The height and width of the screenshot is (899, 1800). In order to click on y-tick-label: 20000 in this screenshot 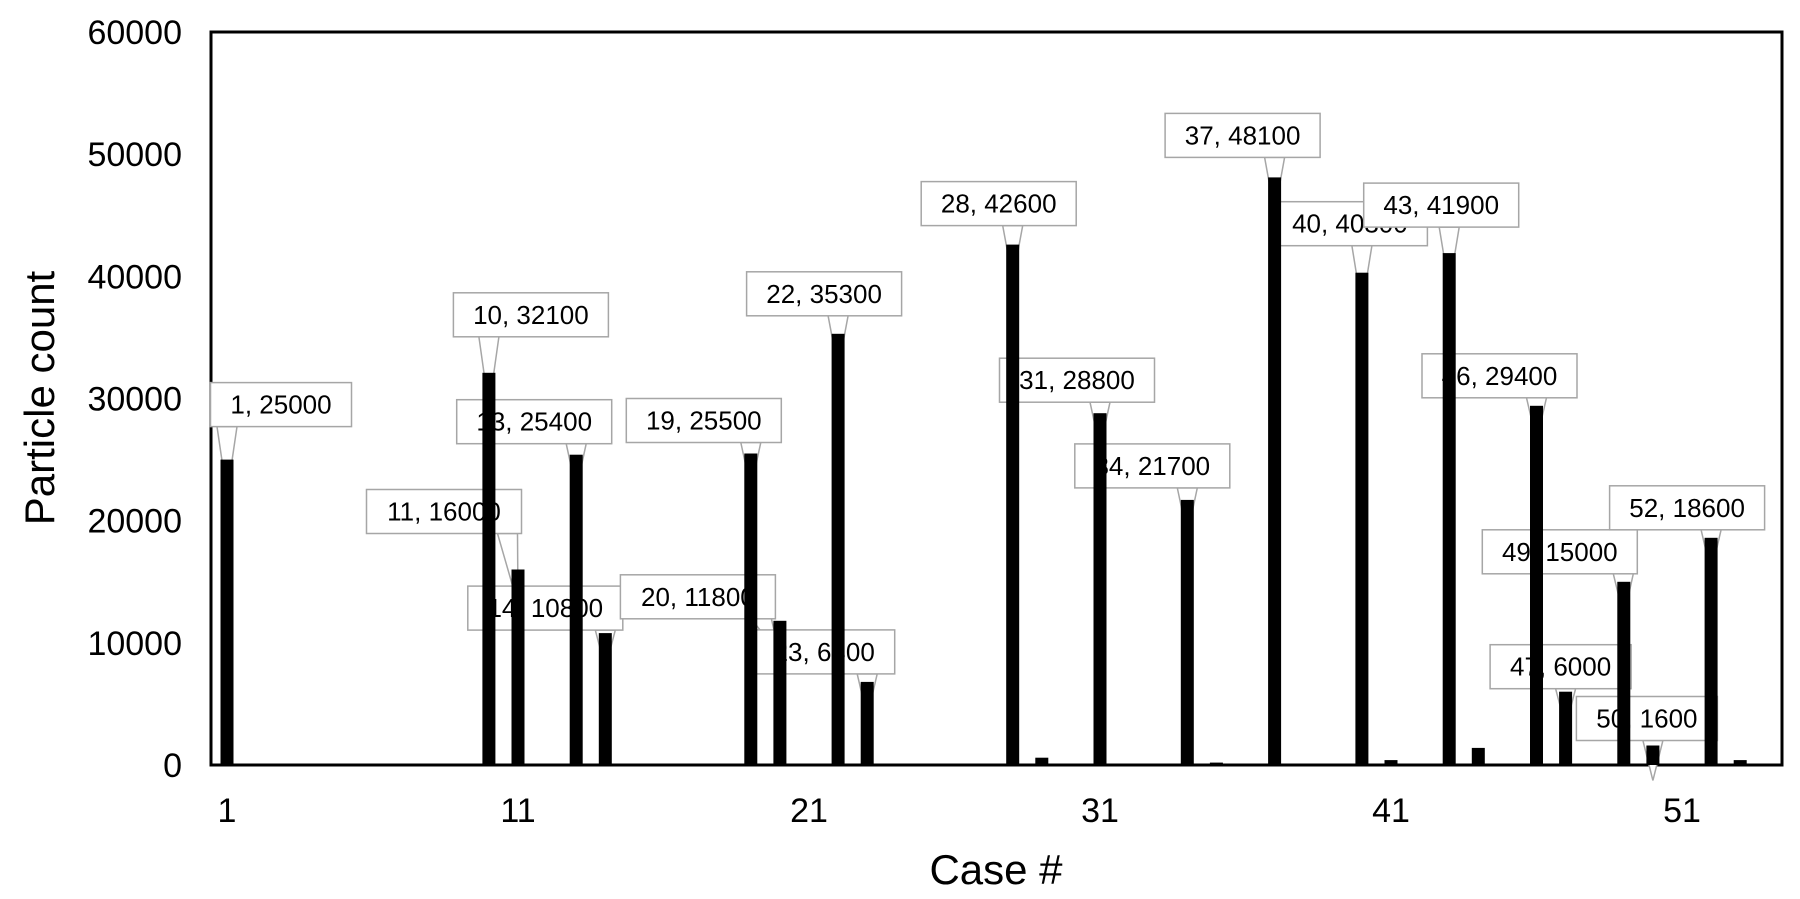, I will do `click(134, 522)`.